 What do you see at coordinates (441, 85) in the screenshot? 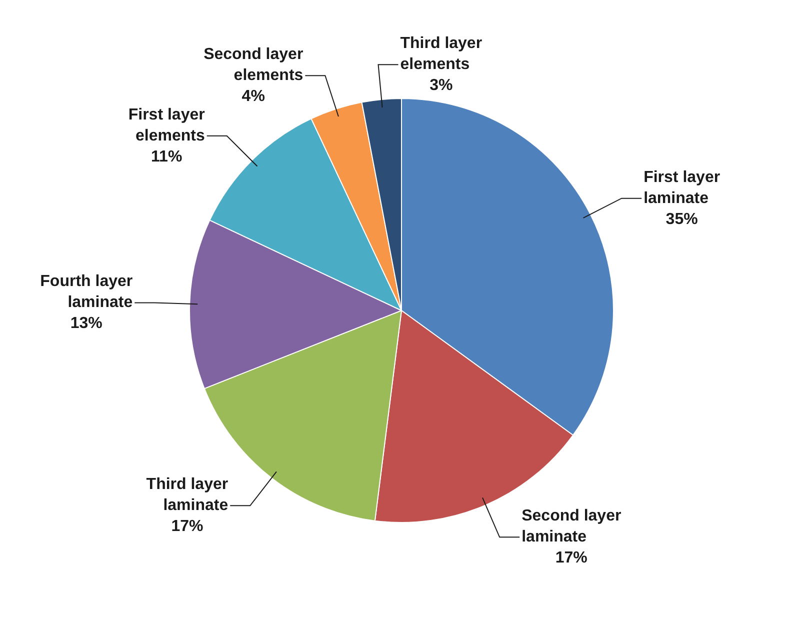
I see `data-label: 3%` at bounding box center [441, 85].